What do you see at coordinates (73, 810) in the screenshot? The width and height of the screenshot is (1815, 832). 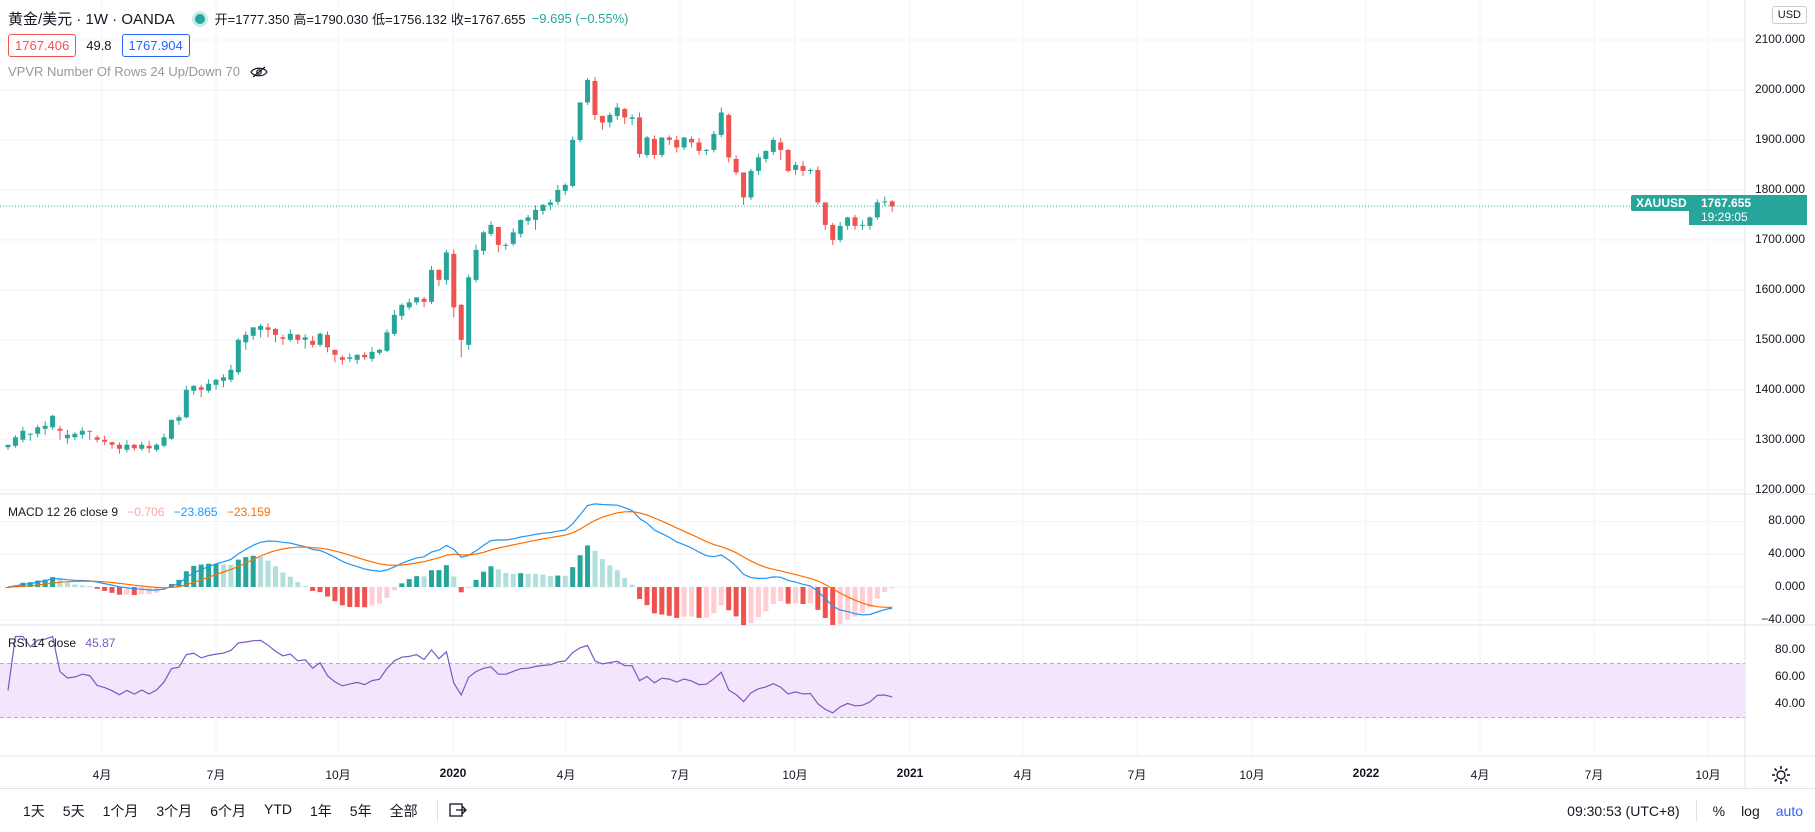 I see `timeframe-button: 5天` at bounding box center [73, 810].